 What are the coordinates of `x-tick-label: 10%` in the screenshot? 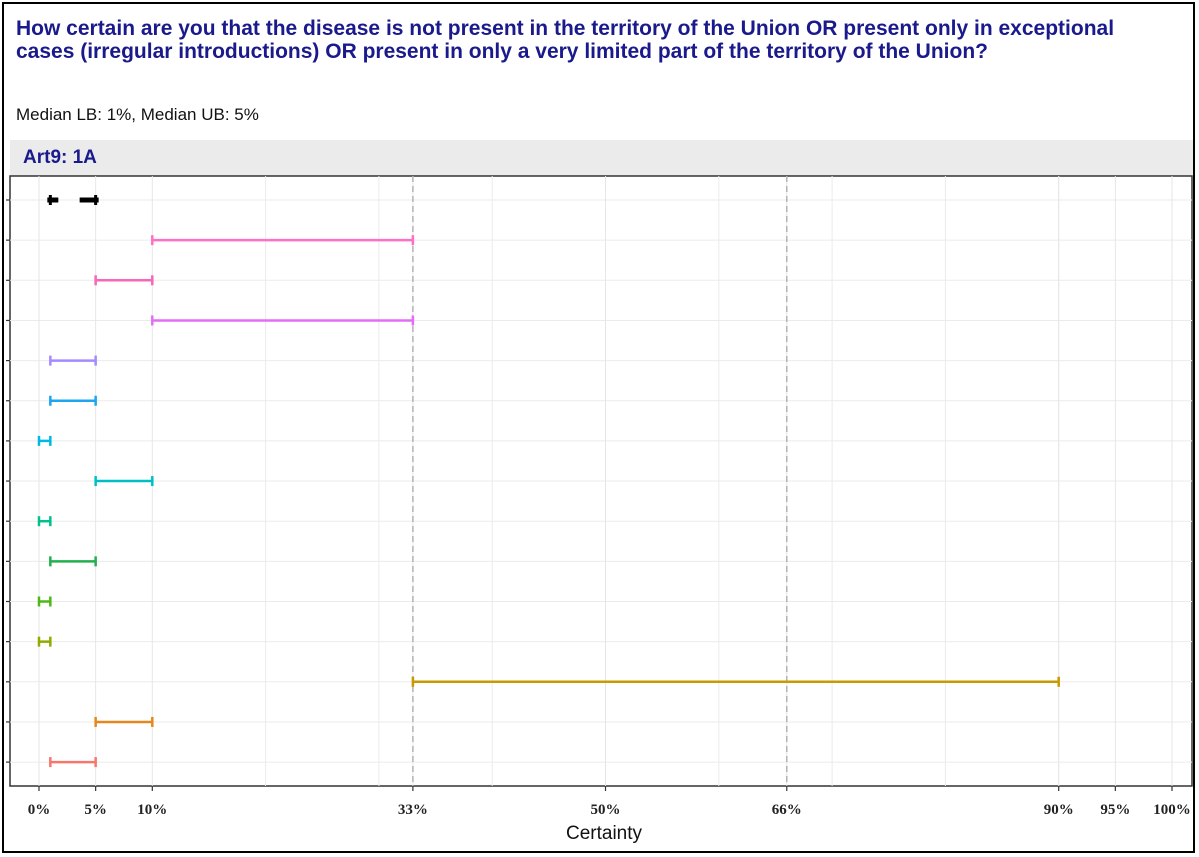 It's located at (152, 810).